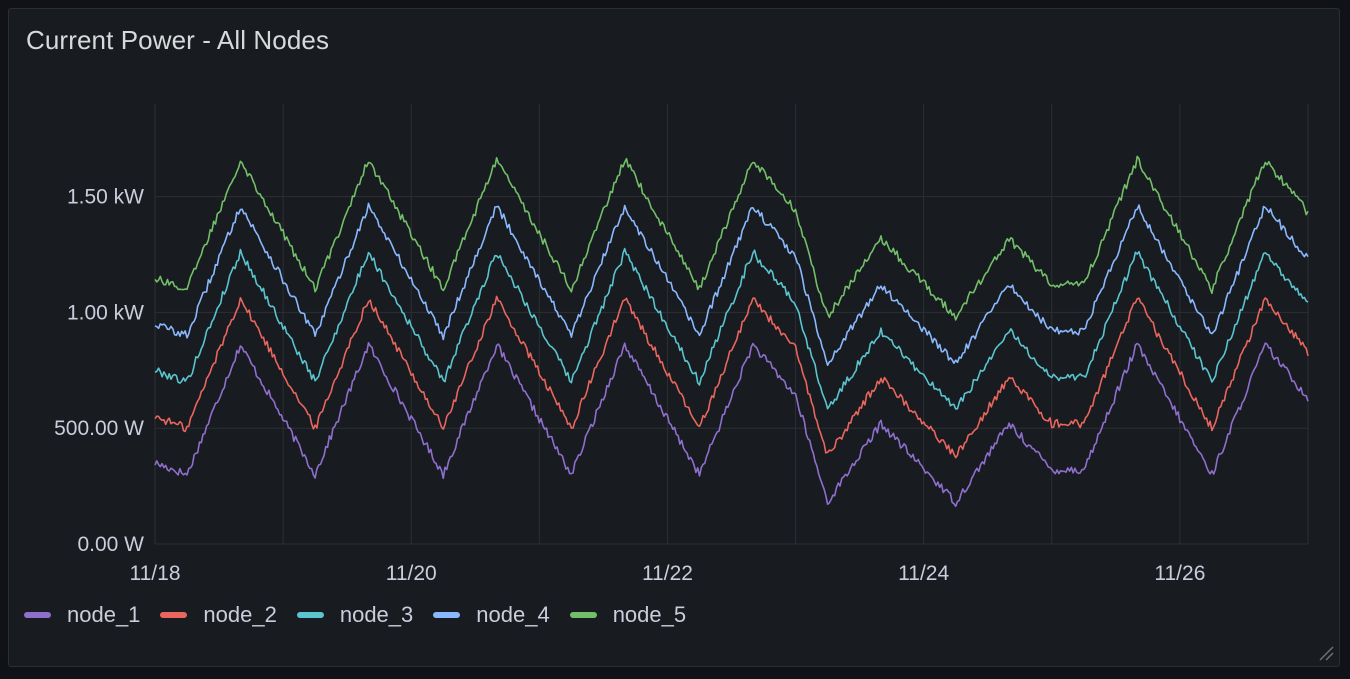 Image resolution: width=1350 pixels, height=679 pixels. I want to click on legend-item-node_2: node_2, so click(218, 615).